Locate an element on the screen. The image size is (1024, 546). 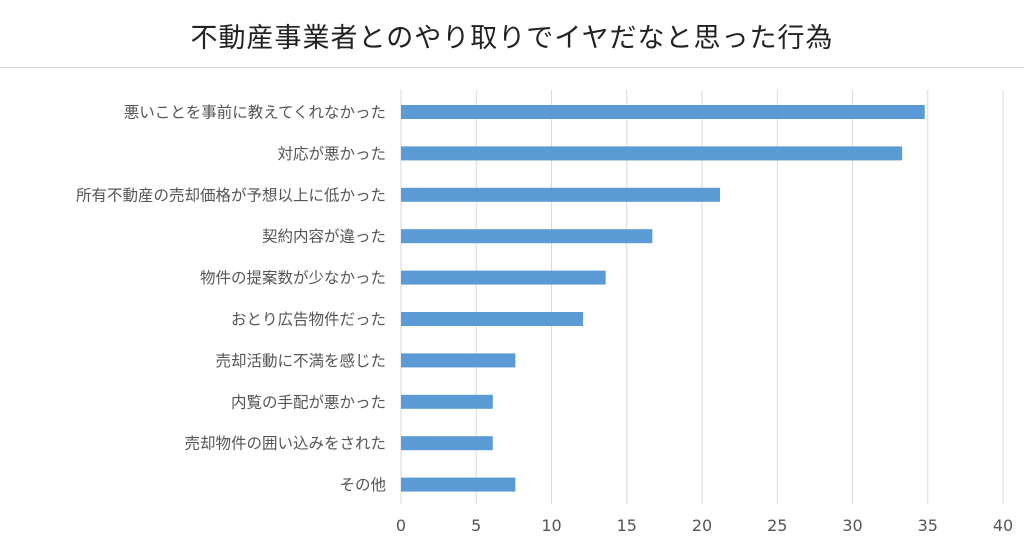
x-tick-label: 5 is located at coordinates (476, 525).